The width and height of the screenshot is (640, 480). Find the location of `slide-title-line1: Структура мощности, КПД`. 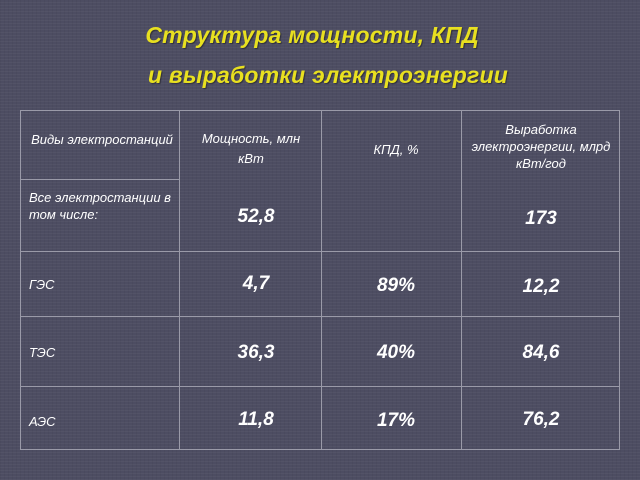

slide-title-line1: Структура мощности, КПД is located at coordinates (312, 35).